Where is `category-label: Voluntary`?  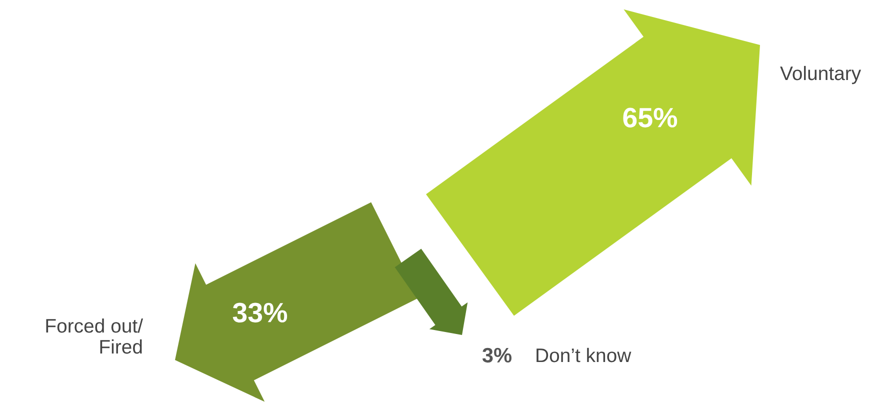 category-label: Voluntary is located at coordinates (821, 75).